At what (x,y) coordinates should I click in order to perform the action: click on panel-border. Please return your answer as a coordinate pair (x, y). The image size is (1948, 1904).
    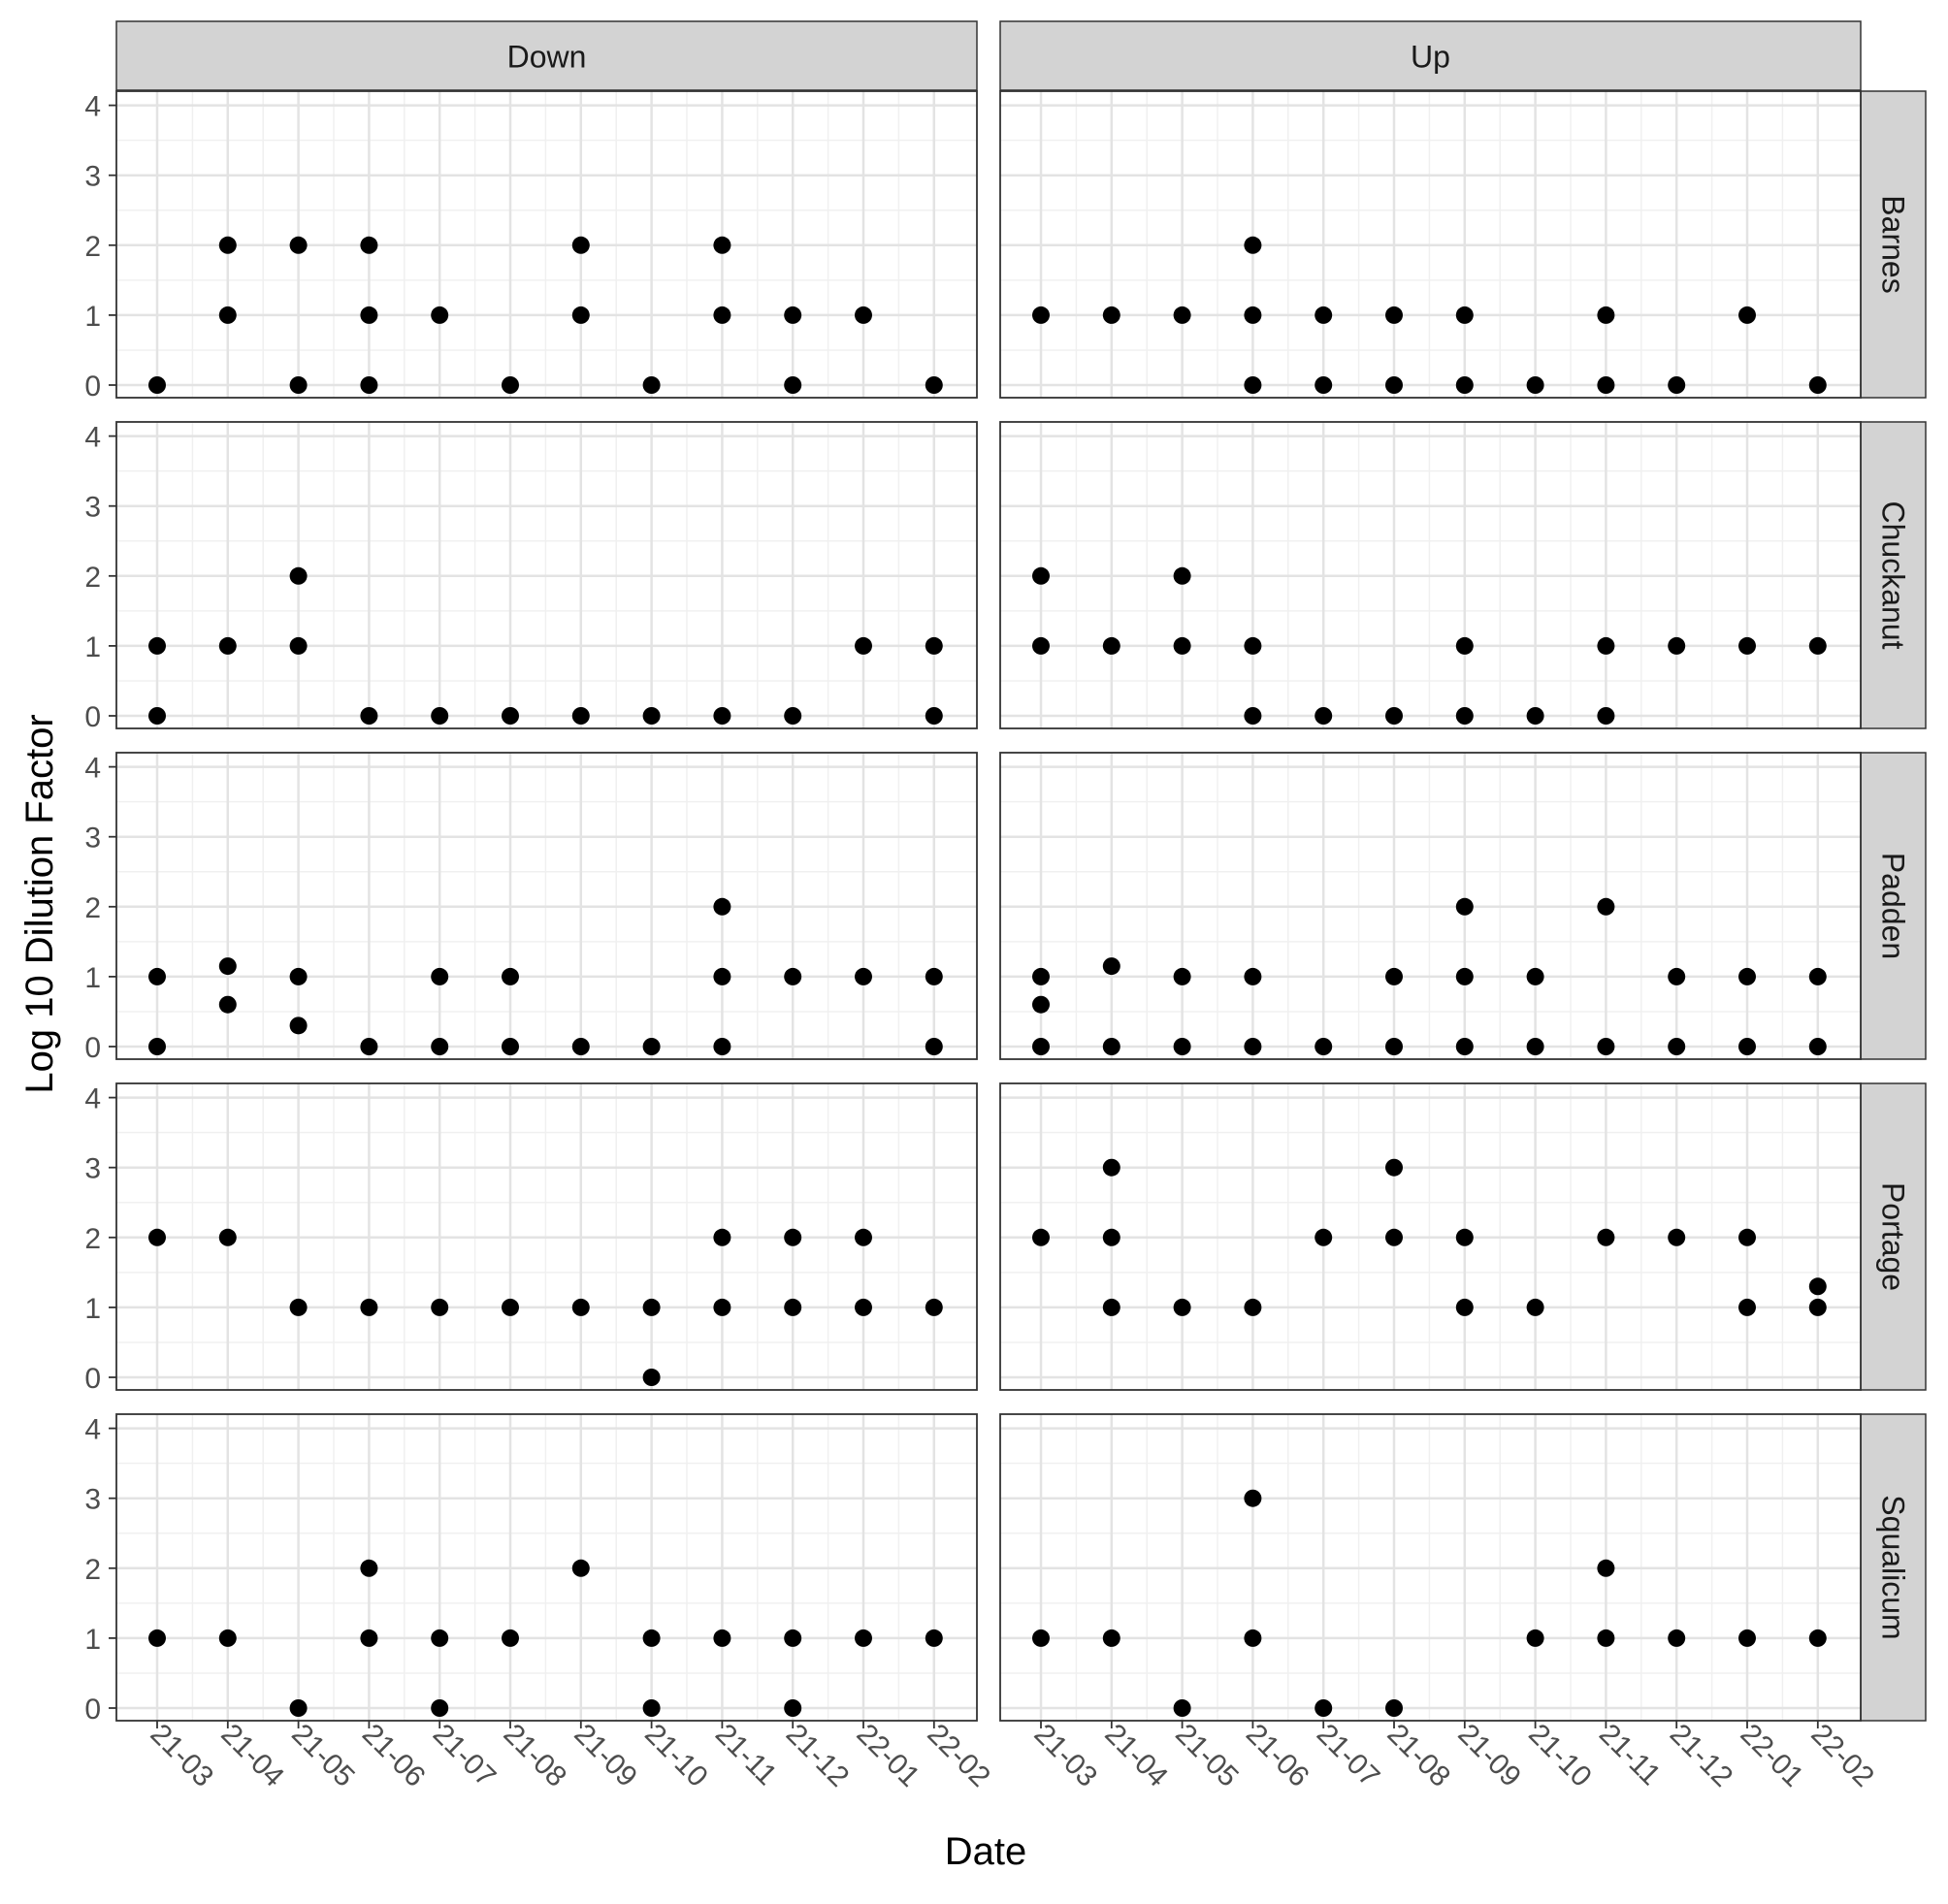
    Looking at the image, I should click on (1430, 1567).